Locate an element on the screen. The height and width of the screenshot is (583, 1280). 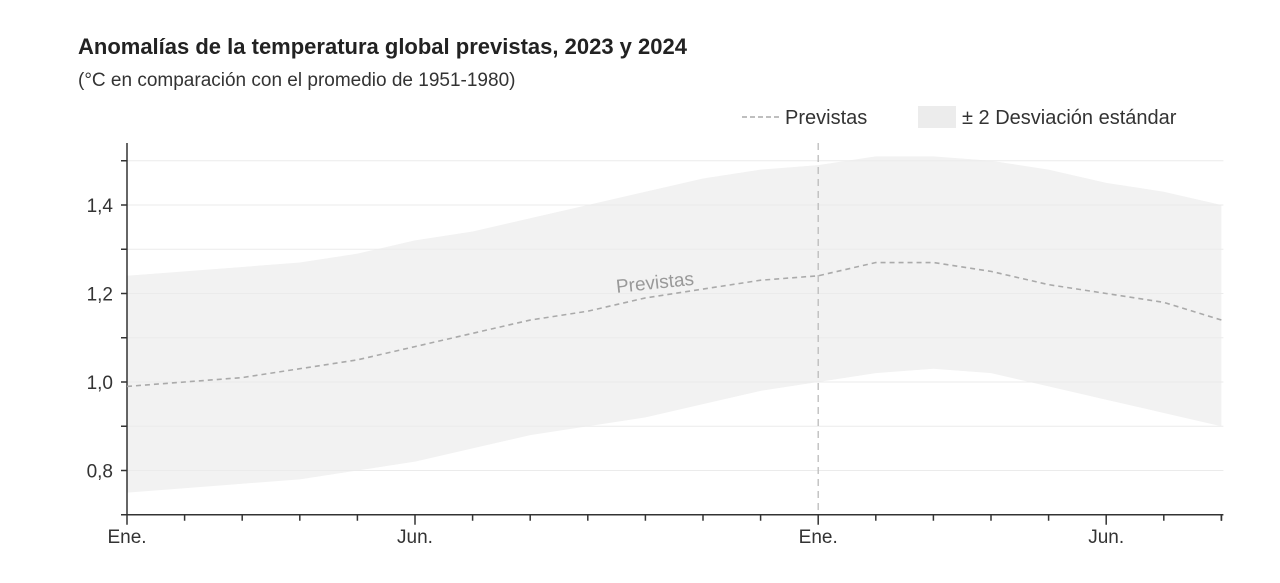
y-tick-label: 1,0 is located at coordinates (100, 383).